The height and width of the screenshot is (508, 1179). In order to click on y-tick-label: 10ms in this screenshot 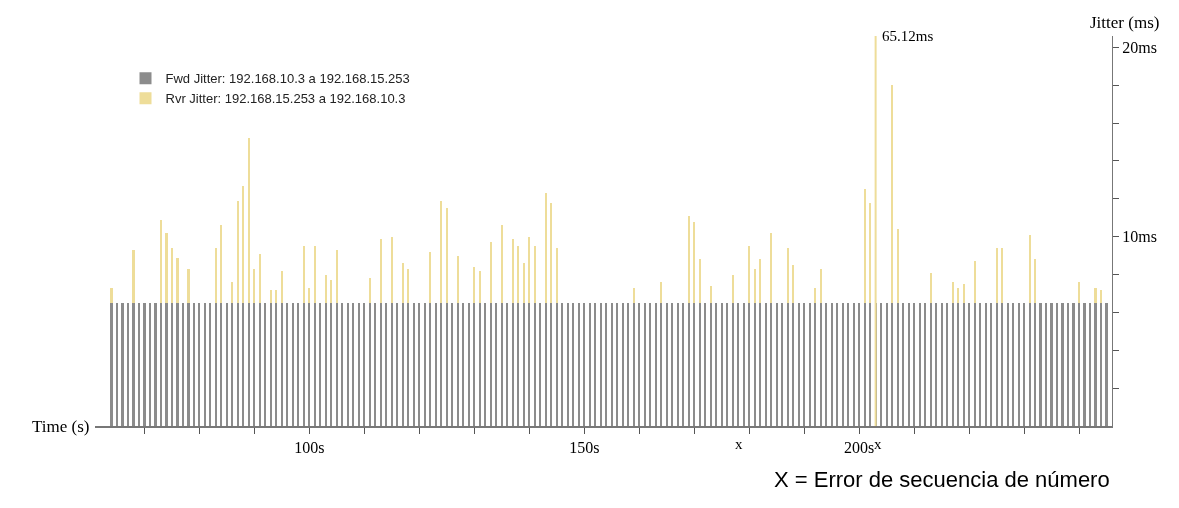, I will do `click(1139, 237)`.